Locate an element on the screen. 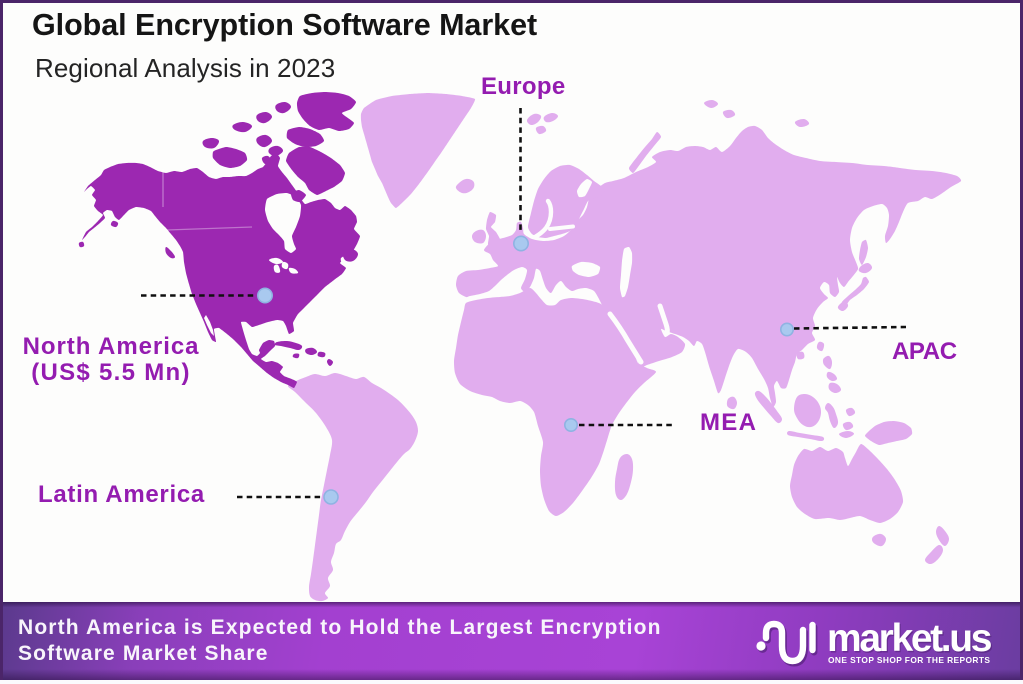 Image resolution: width=1023 pixels, height=684 pixels. svg-text: ONE STOP SHOP FOR THE REPORTS is located at coordinates (909, 660).